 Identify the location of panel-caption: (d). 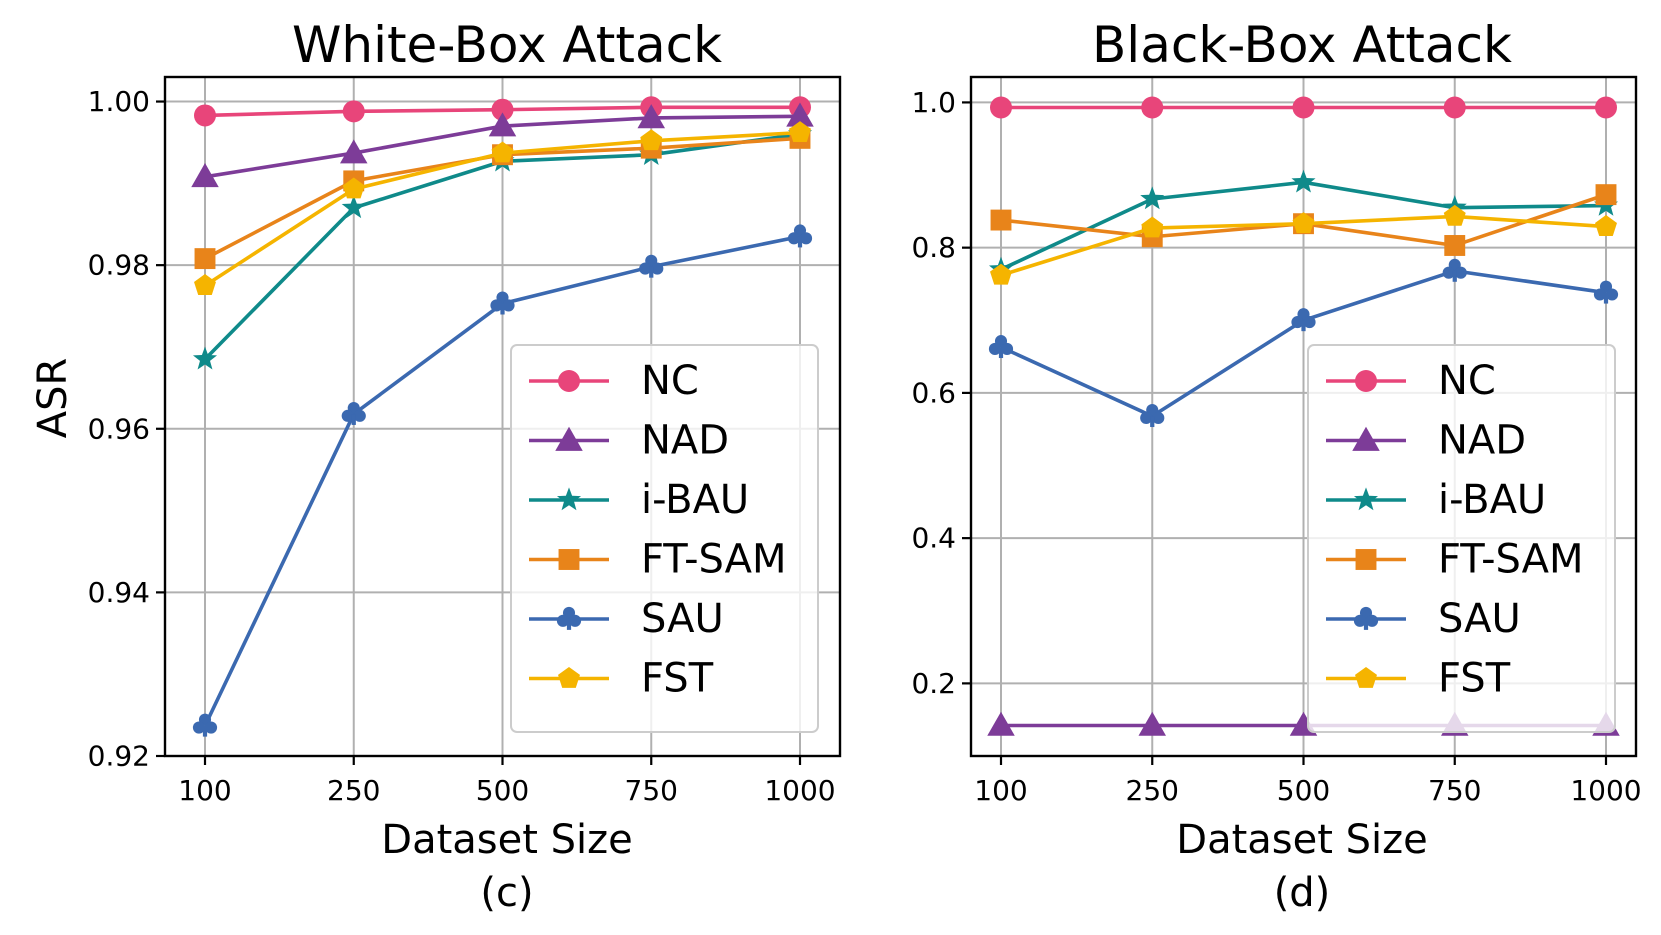
(1302, 893).